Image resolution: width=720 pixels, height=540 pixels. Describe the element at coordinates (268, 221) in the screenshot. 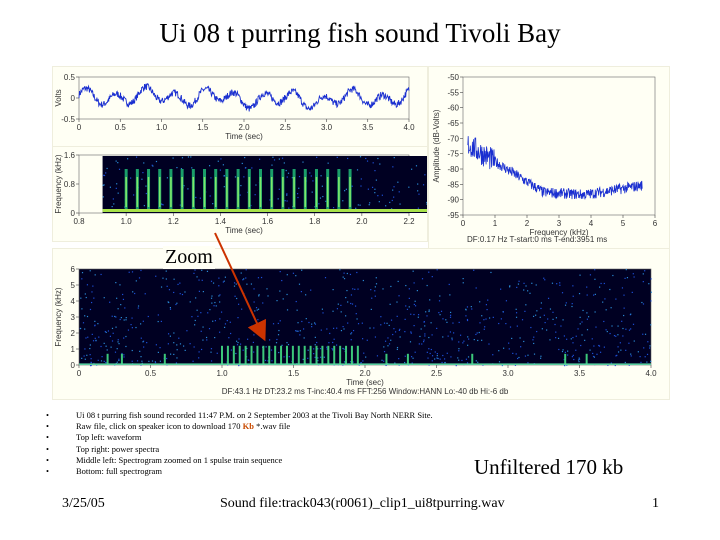

I see `x-tick-label: 1.6` at that location.